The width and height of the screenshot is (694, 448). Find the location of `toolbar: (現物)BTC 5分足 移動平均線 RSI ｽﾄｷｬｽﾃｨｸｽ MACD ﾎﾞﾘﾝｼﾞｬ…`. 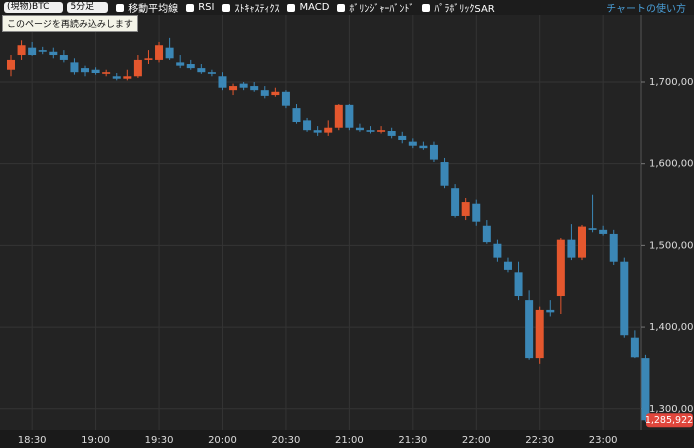

toolbar: (現物)BTC 5分足 移動平均線 RSI ｽﾄｷｬｽﾃｨｸｽ MACD ﾎﾞﾘﾝｼﾞｬ… is located at coordinates (347, 7).